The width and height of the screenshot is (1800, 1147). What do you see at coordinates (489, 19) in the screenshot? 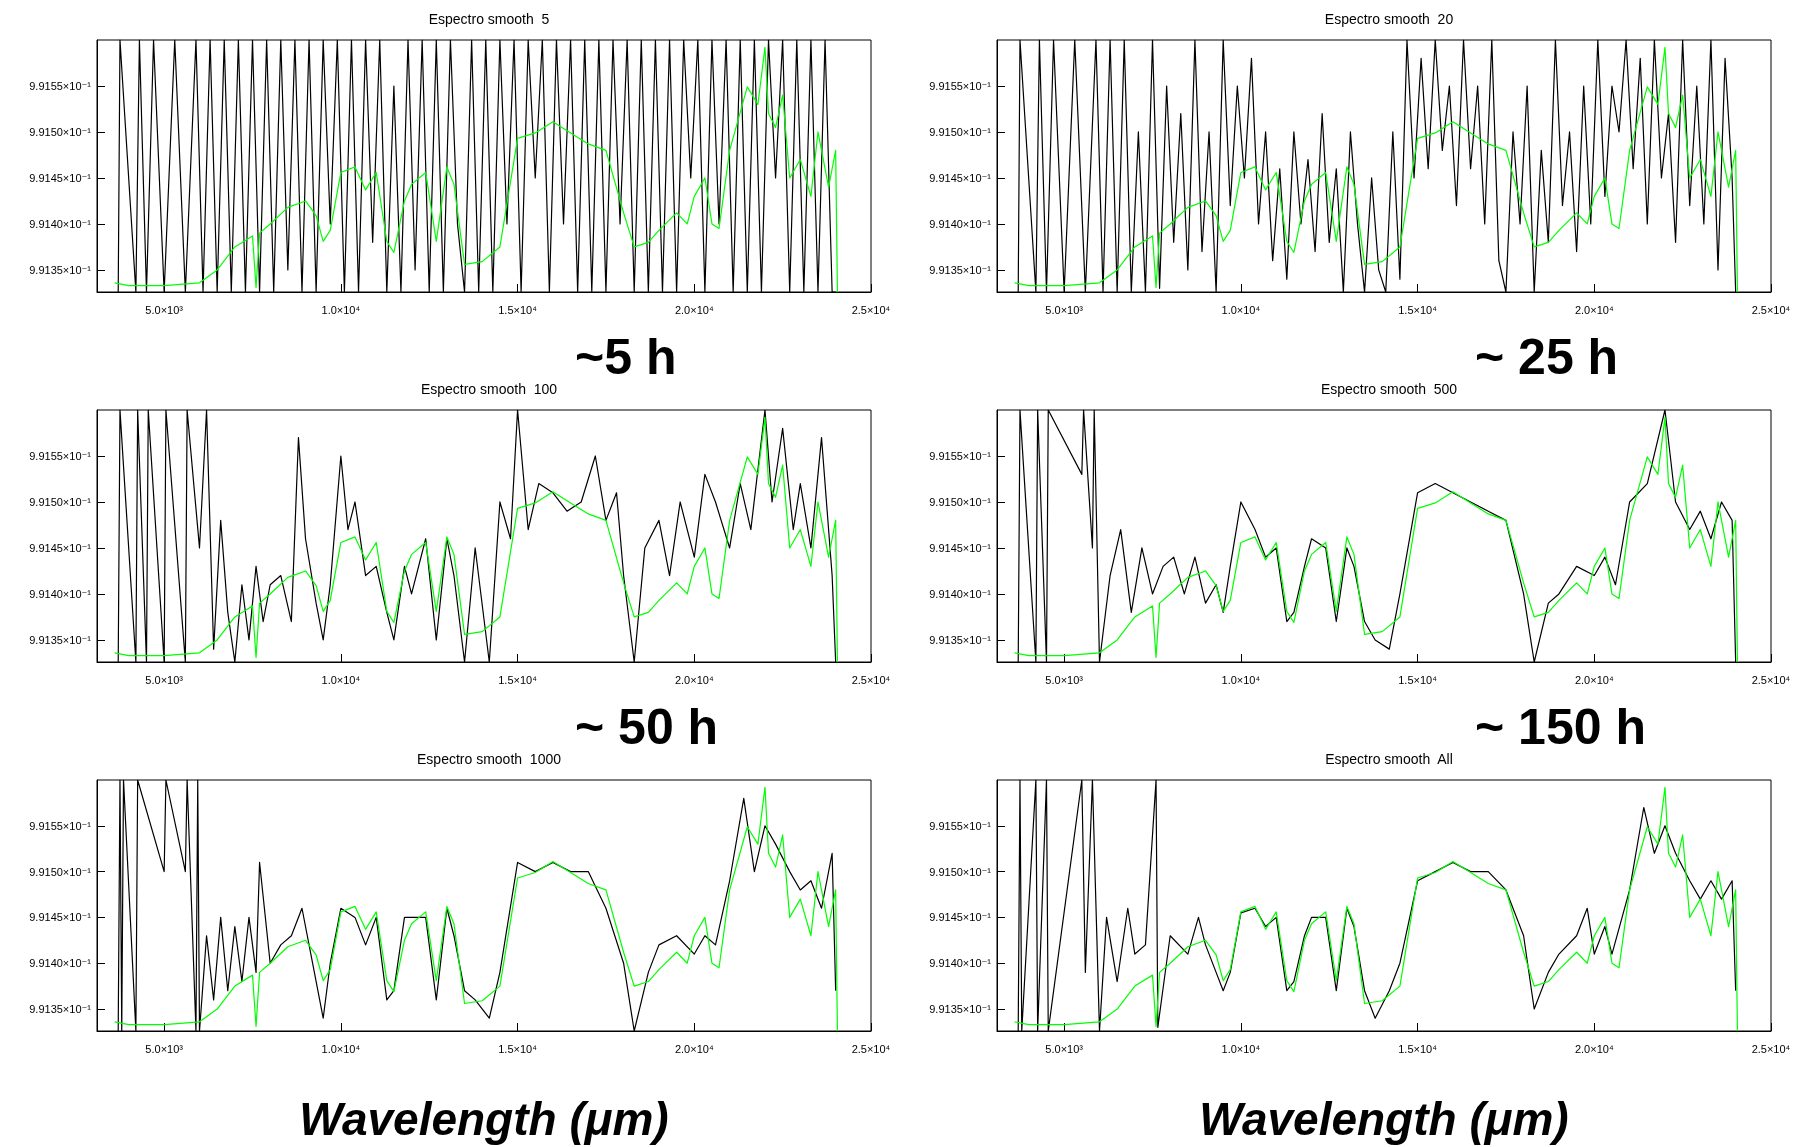
I see `chart-title: Espectro smooth 5` at bounding box center [489, 19].